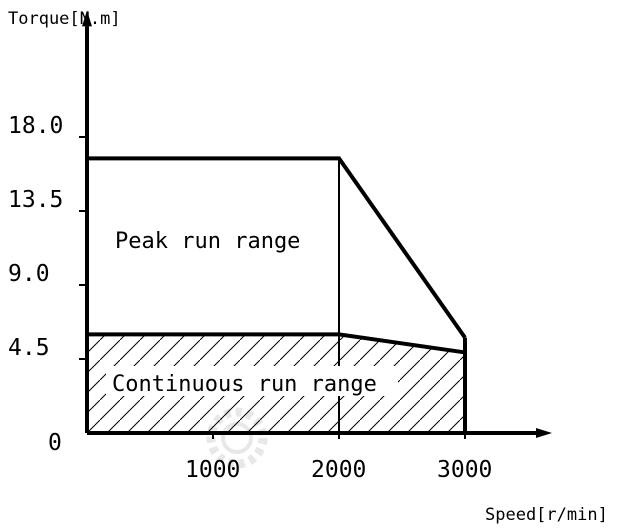  Describe the element at coordinates (276, 343) in the screenshot. I see `continuous-torque-line` at that location.